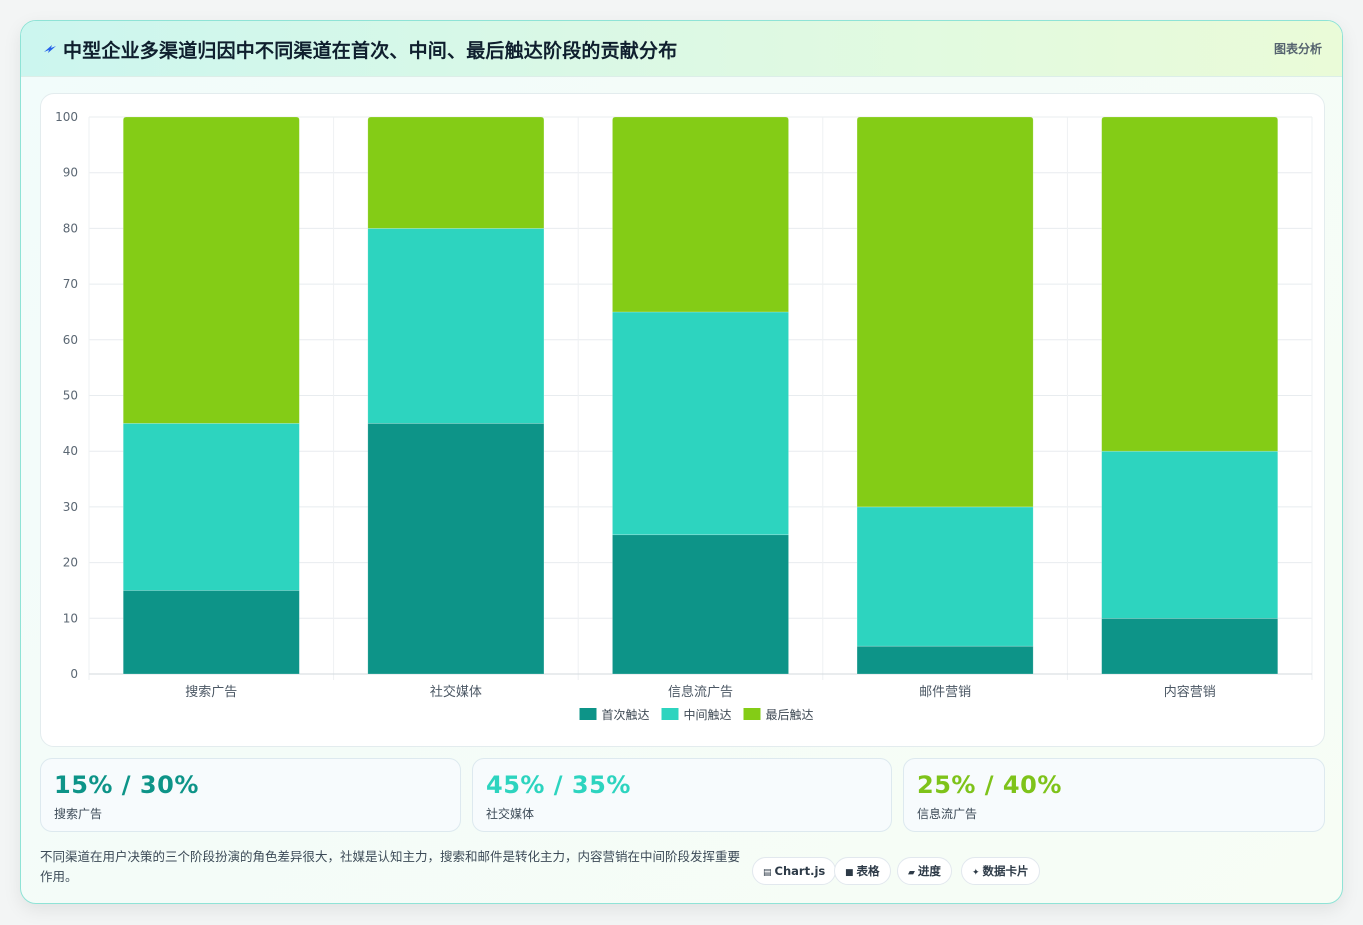  I want to click on legend-label: 首次触达, so click(626, 715).